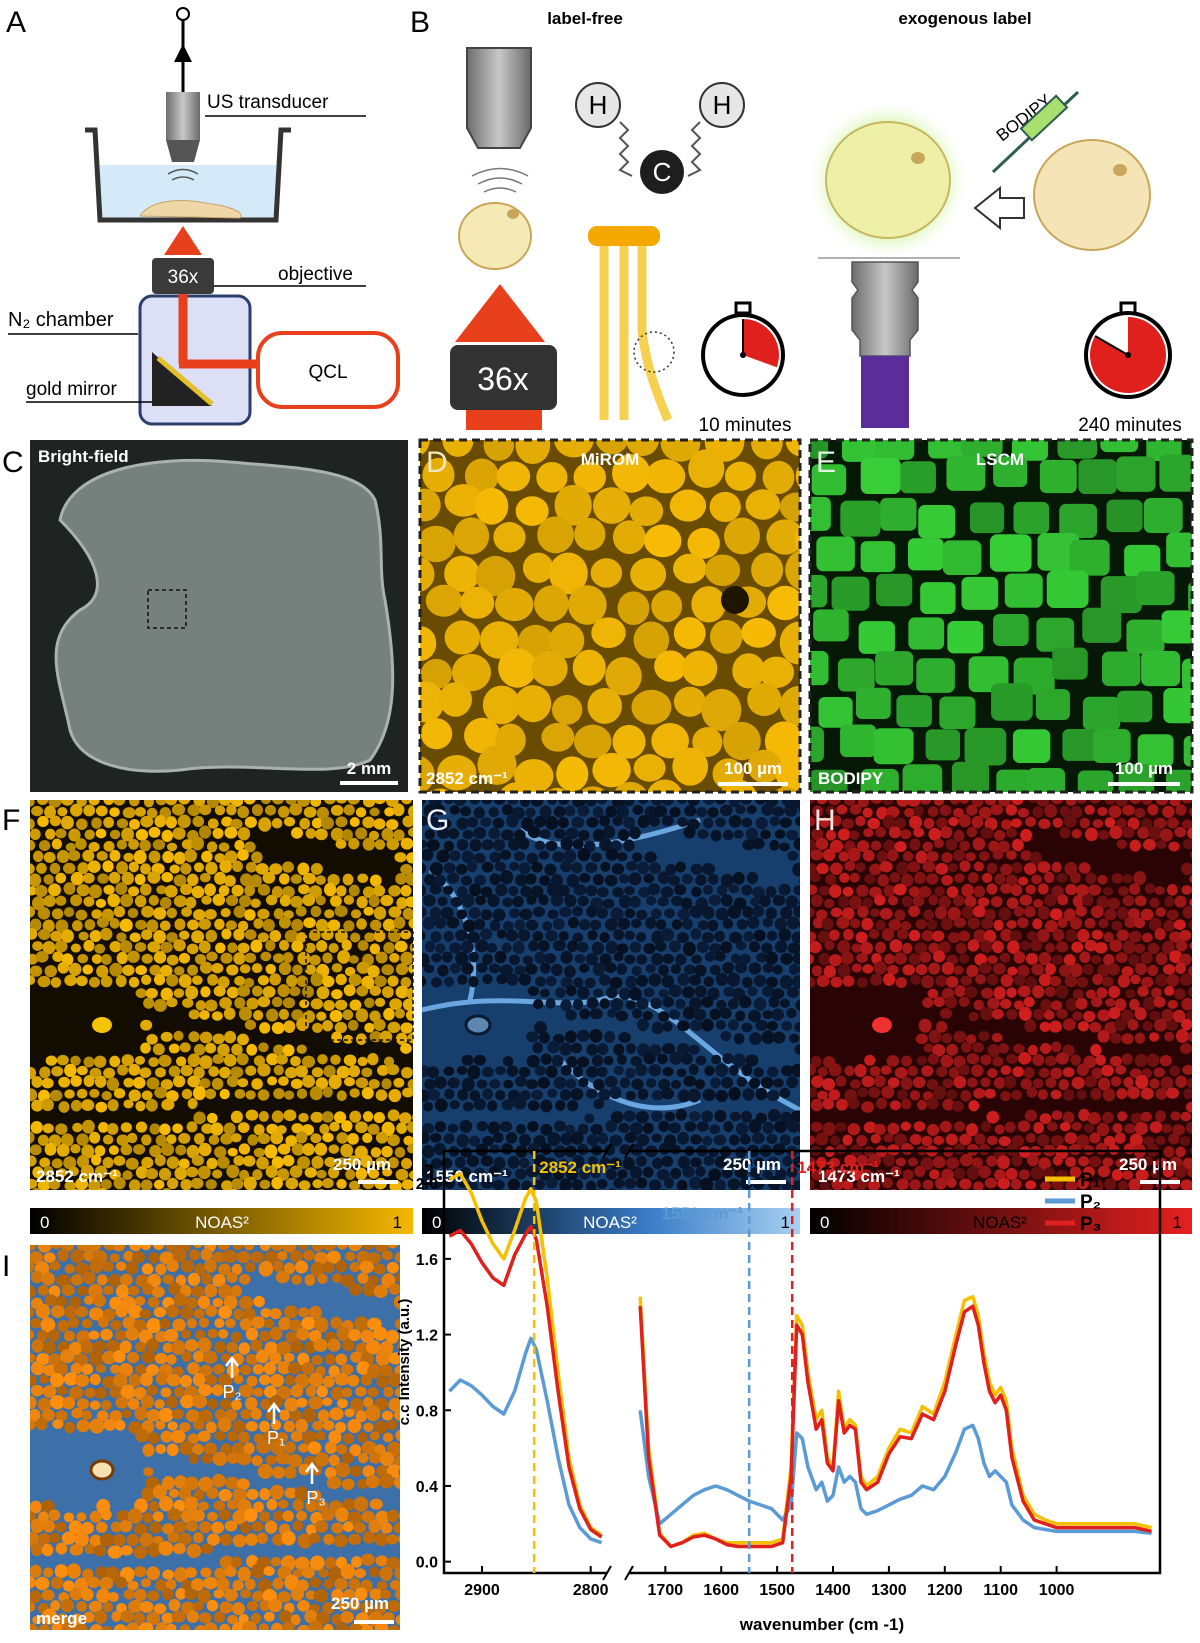  Describe the element at coordinates (580, 1167) in the screenshot. I see `reference-label: 2852 cm⁻¹` at that location.